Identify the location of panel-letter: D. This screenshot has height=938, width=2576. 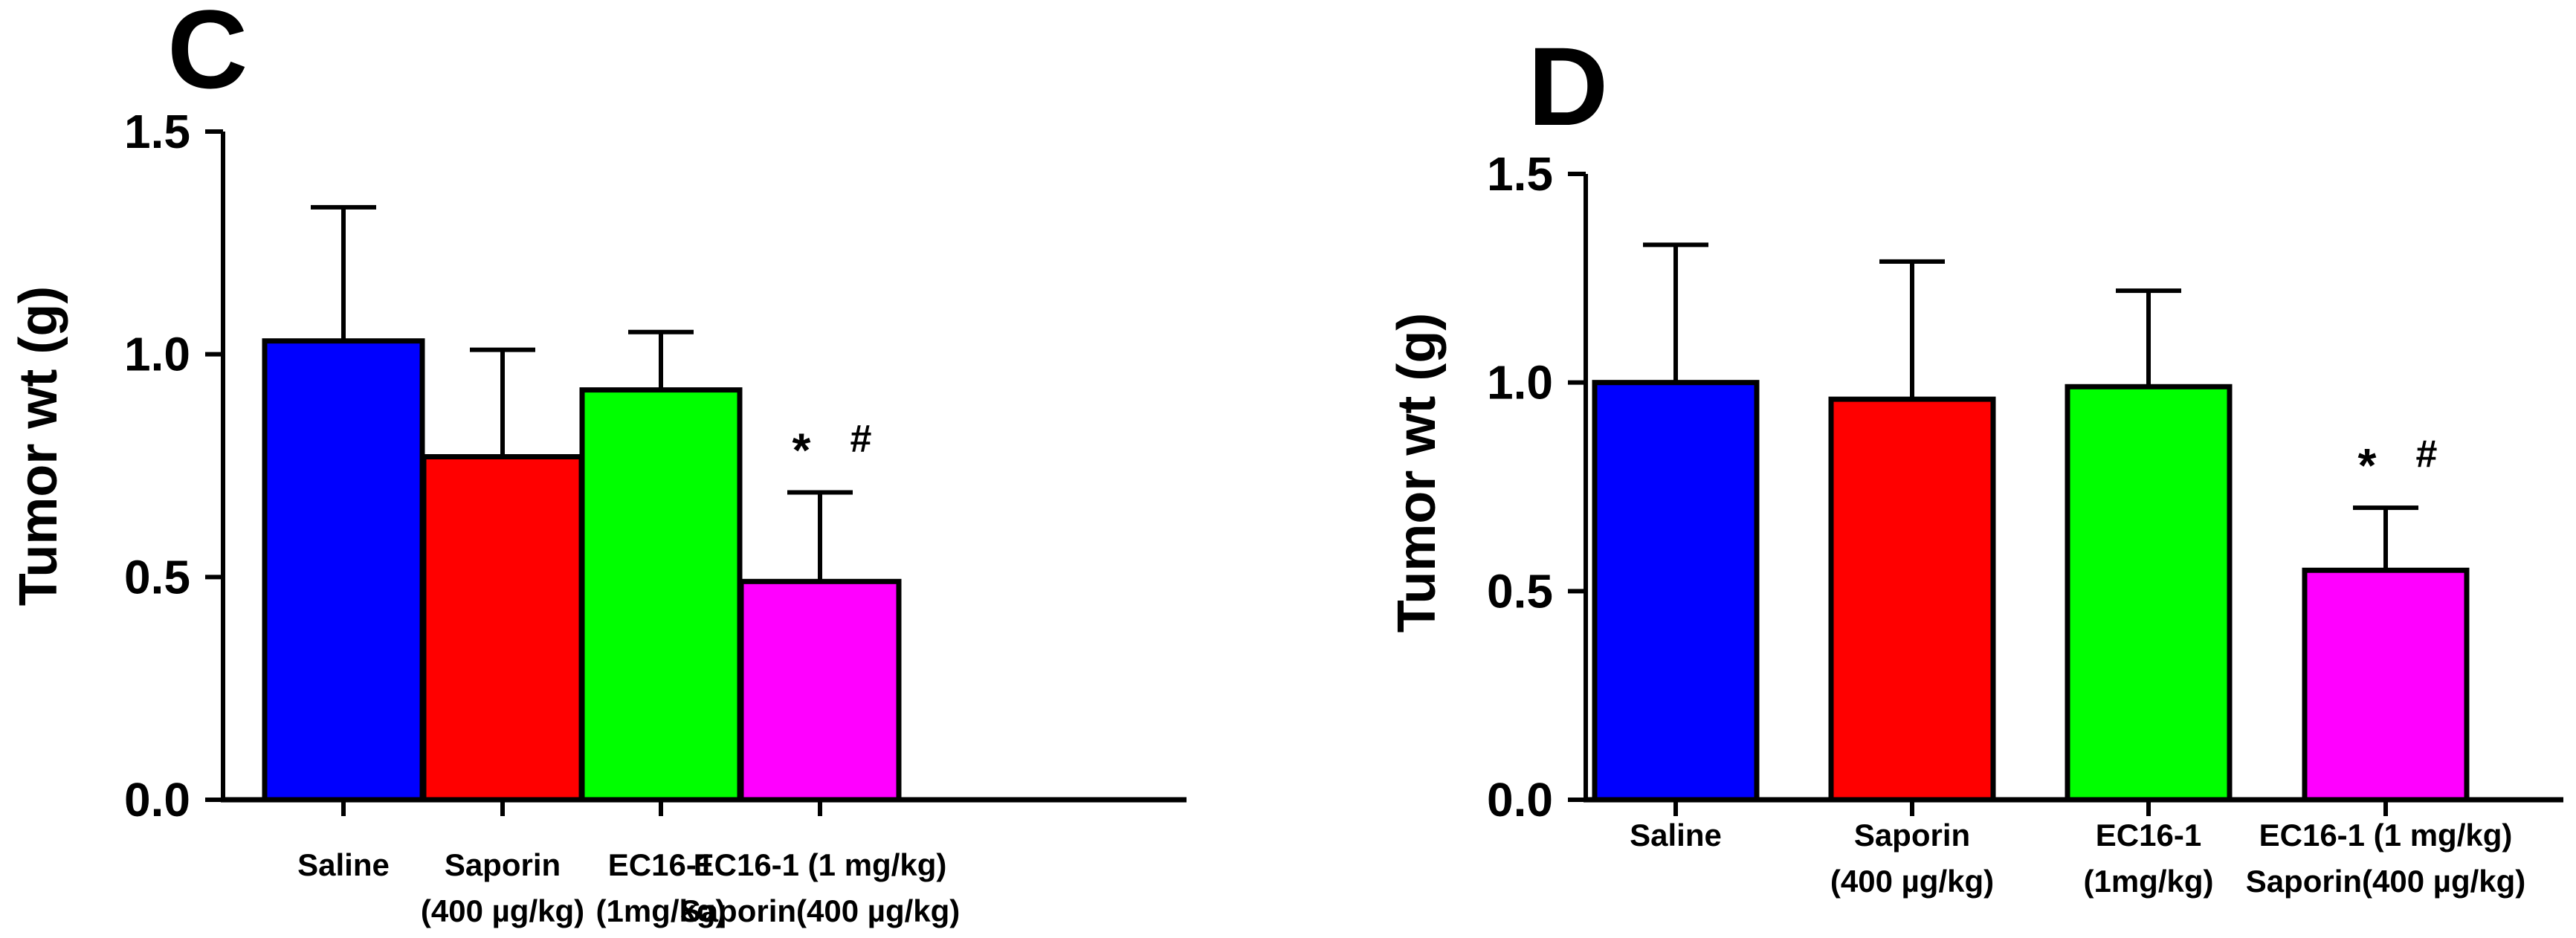
(1568, 86).